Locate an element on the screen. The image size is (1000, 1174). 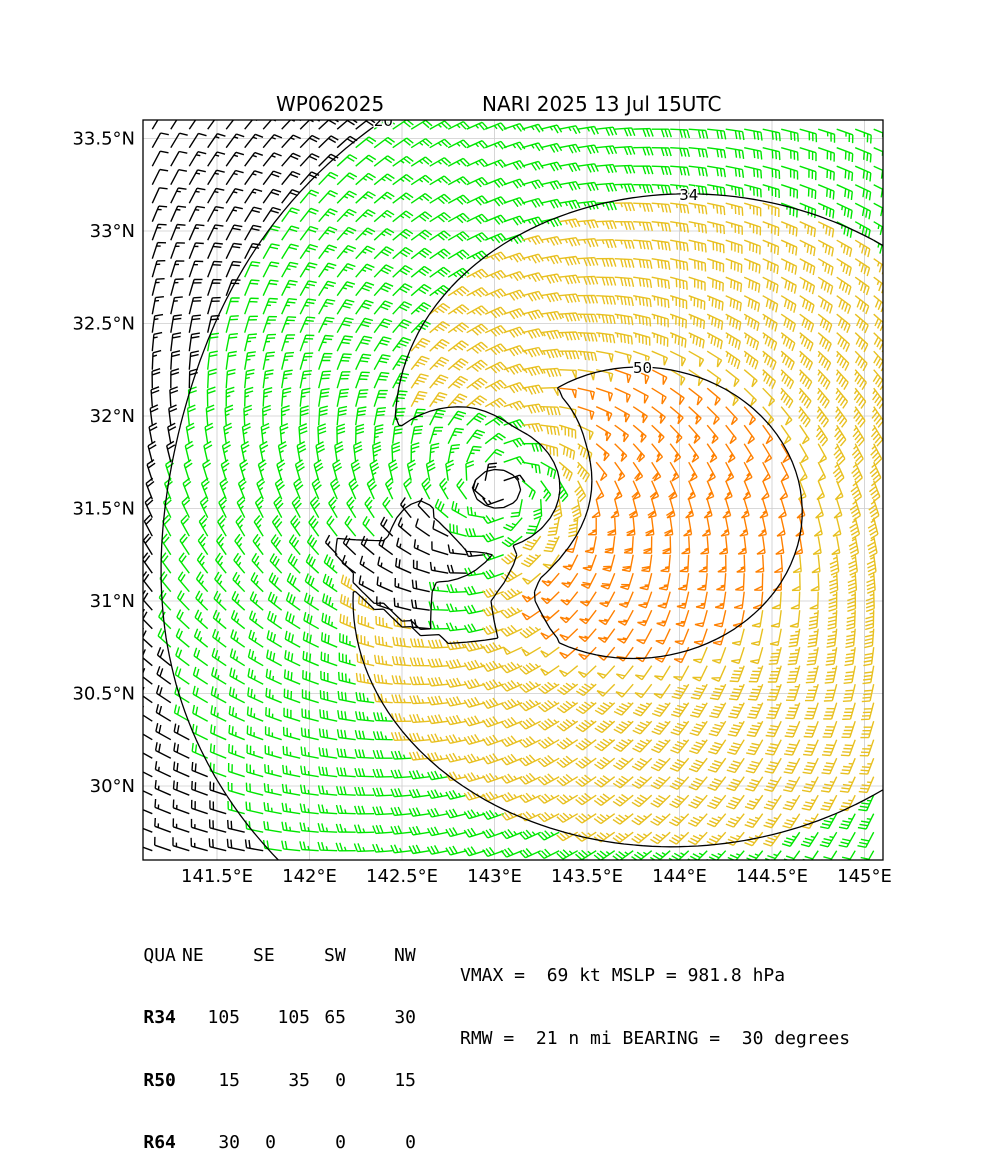
x-tick-label: 144.5°E is located at coordinates (772, 876).